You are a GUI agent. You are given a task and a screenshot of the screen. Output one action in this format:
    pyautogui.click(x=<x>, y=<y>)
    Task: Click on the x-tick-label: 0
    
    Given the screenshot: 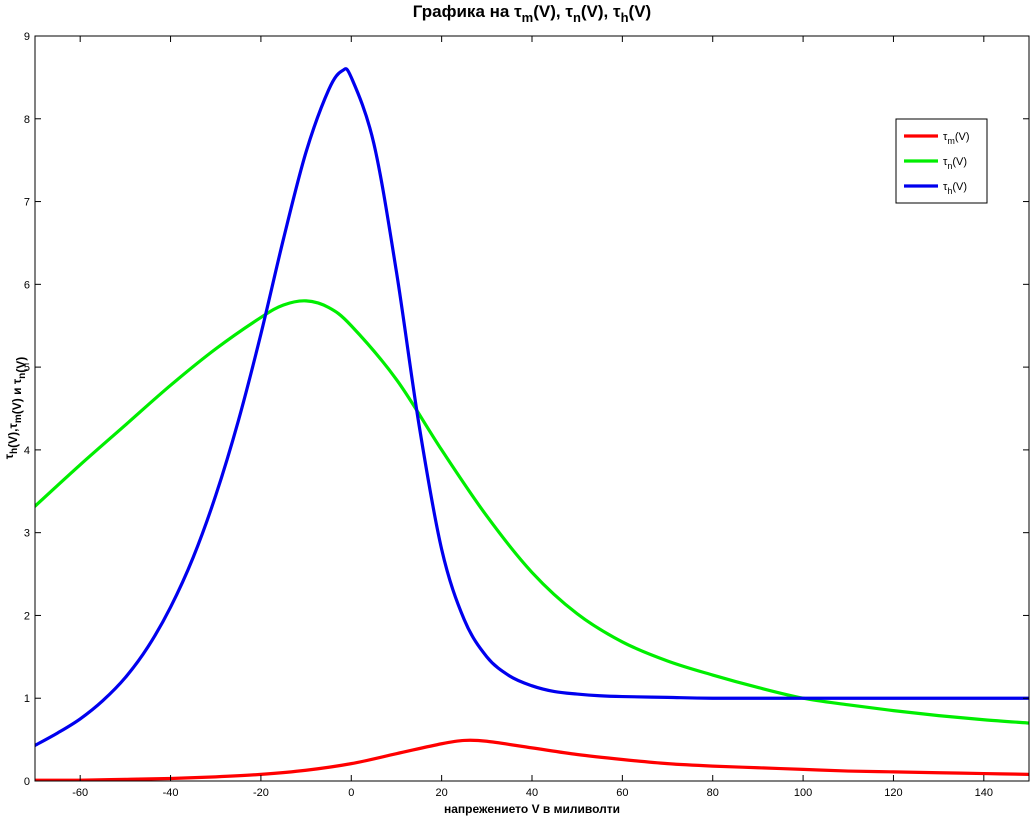 What is the action you would take?
    pyautogui.click(x=351, y=793)
    